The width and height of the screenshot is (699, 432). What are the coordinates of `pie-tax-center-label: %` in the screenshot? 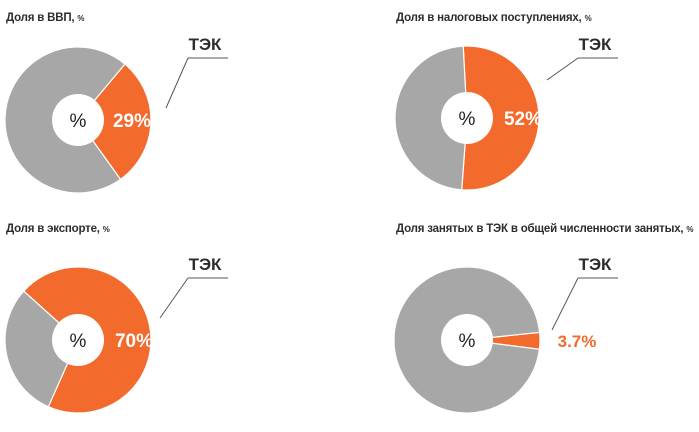 It's located at (467, 119).